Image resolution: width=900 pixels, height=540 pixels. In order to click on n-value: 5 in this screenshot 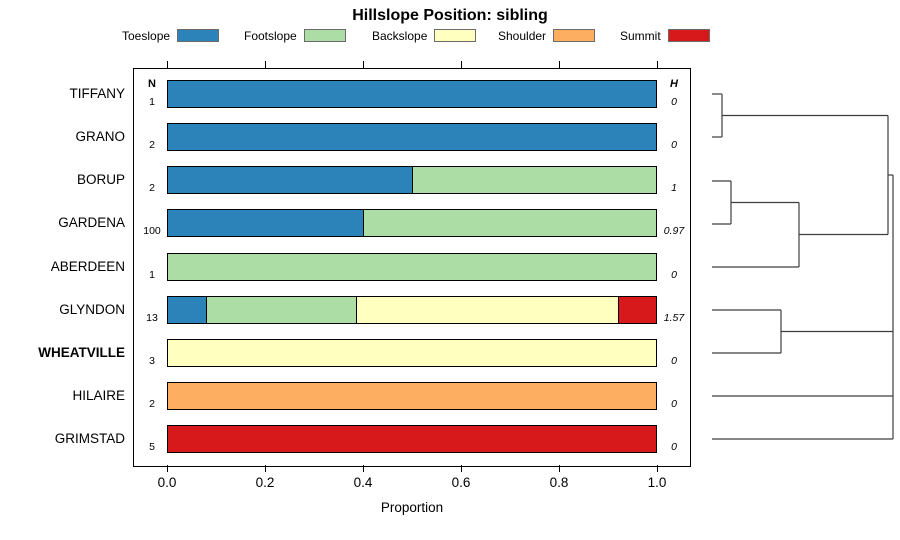, I will do `click(152, 447)`.